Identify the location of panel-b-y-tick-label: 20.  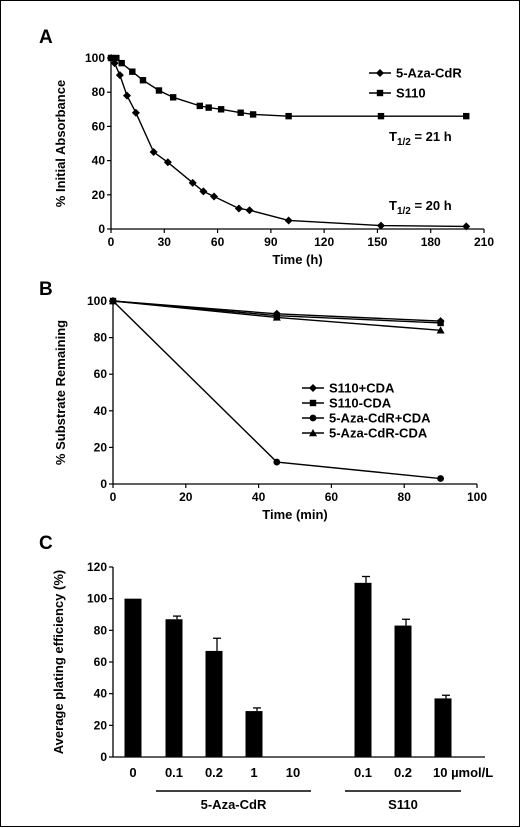
(101, 447).